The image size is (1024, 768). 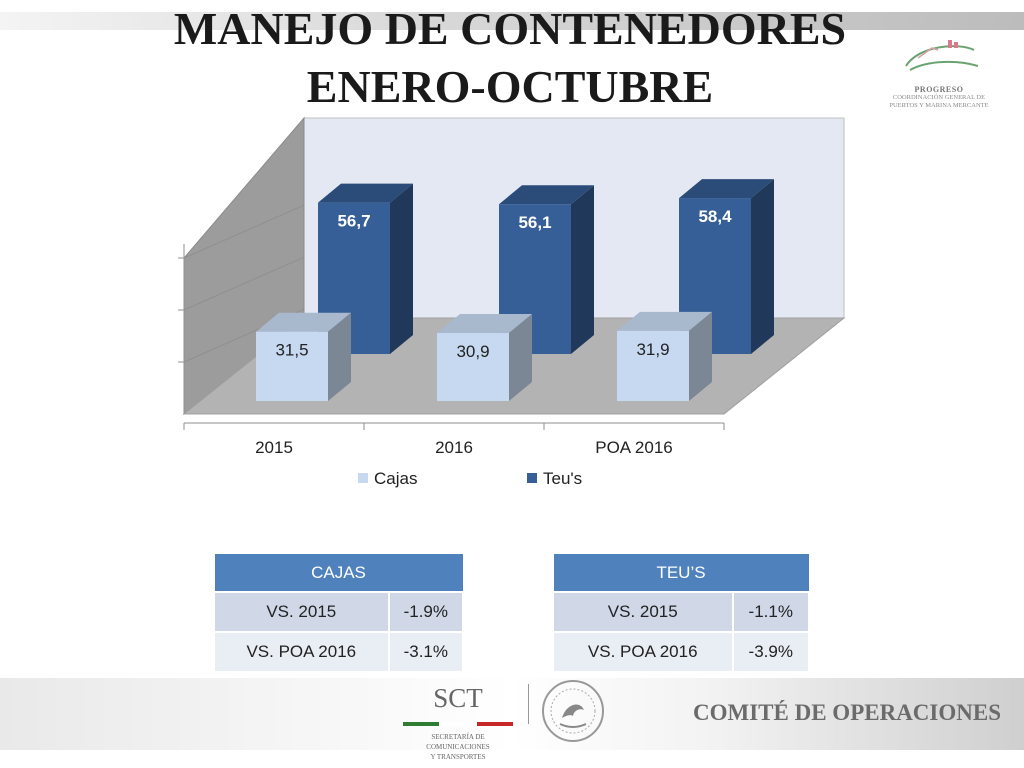 I want to click on mexico-coat-of-arms-seal-icon, so click(x=573, y=711).